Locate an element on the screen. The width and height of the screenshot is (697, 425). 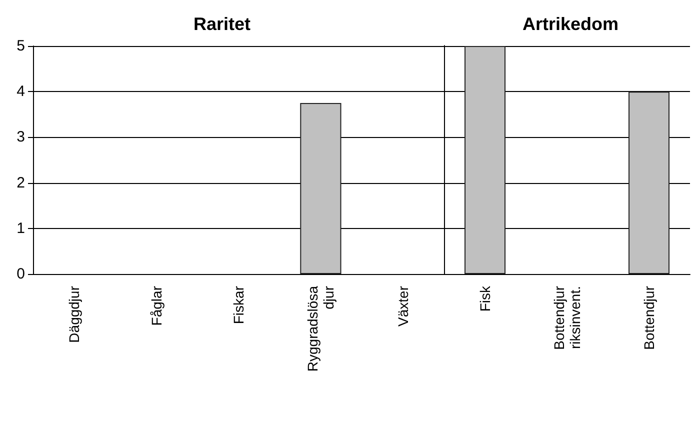
y-tick-label: 4 is located at coordinates (20, 91).